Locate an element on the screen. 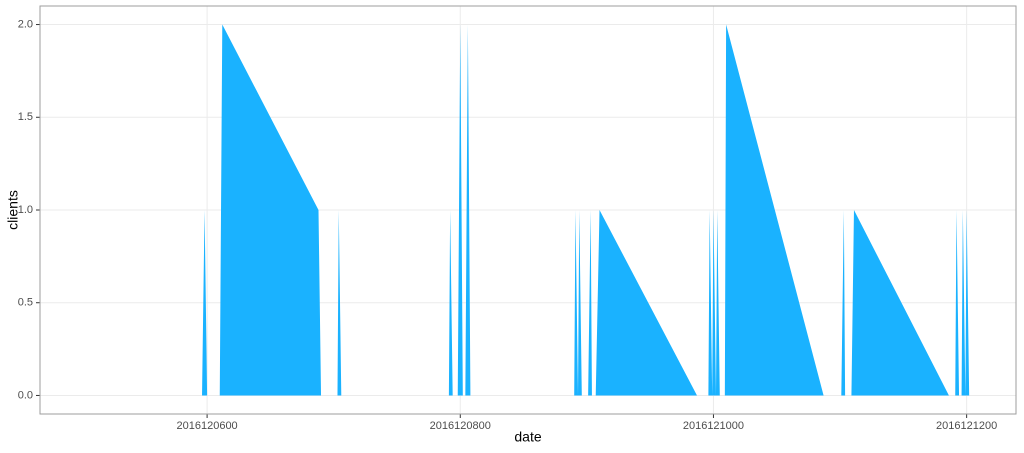  y-tick-label: 2.0 is located at coordinates (25, 24).